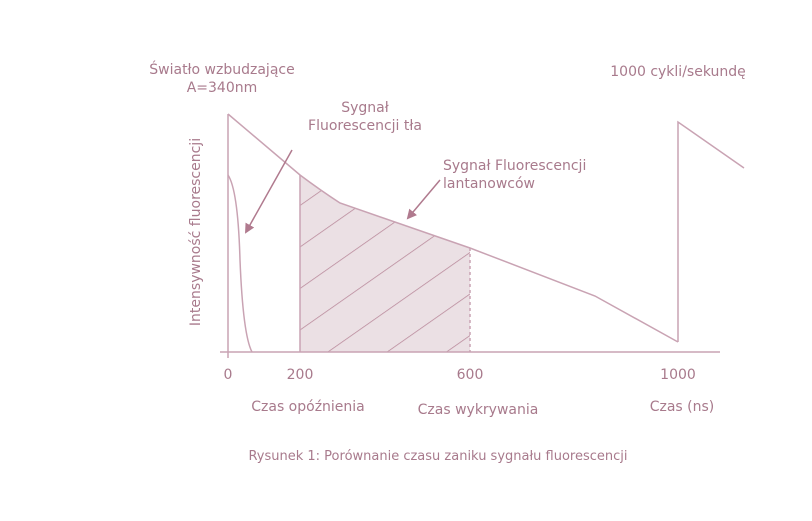  Describe the element at coordinates (221, 69) in the screenshot. I see `excitation-label: Światło wzbudzające` at that location.